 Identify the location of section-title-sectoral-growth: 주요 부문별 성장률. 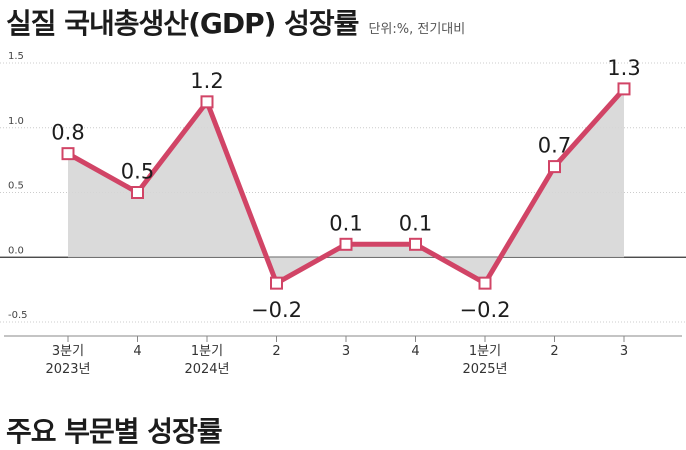
(114, 431).